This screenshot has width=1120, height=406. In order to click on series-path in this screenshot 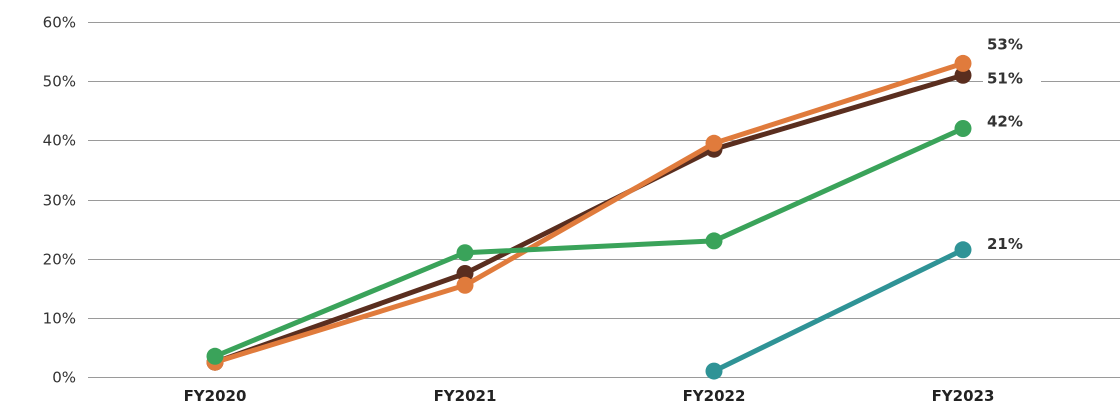, I will do `click(838, 310)`.